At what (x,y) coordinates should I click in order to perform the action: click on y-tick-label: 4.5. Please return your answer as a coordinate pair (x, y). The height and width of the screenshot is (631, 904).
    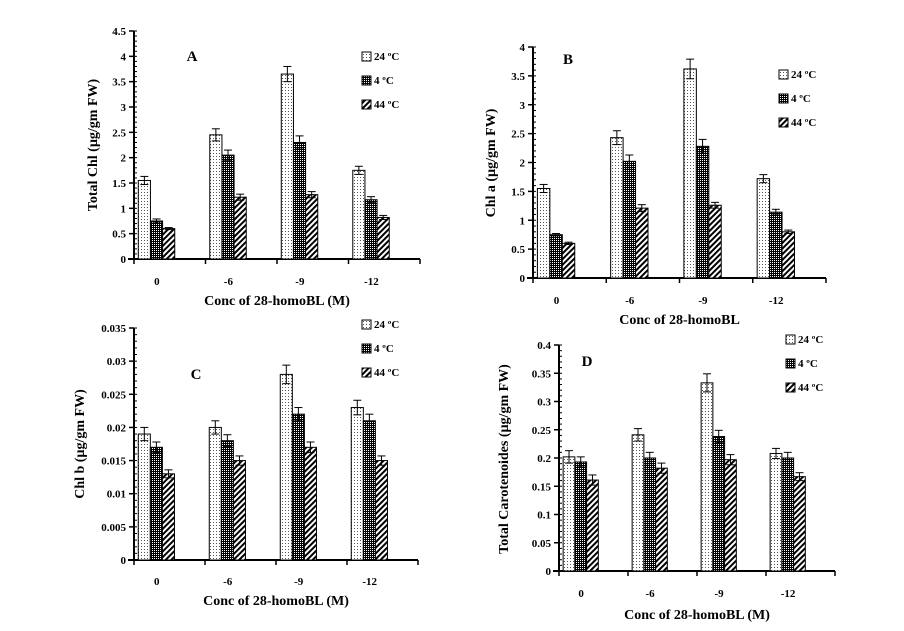
    Looking at the image, I should click on (119, 32).